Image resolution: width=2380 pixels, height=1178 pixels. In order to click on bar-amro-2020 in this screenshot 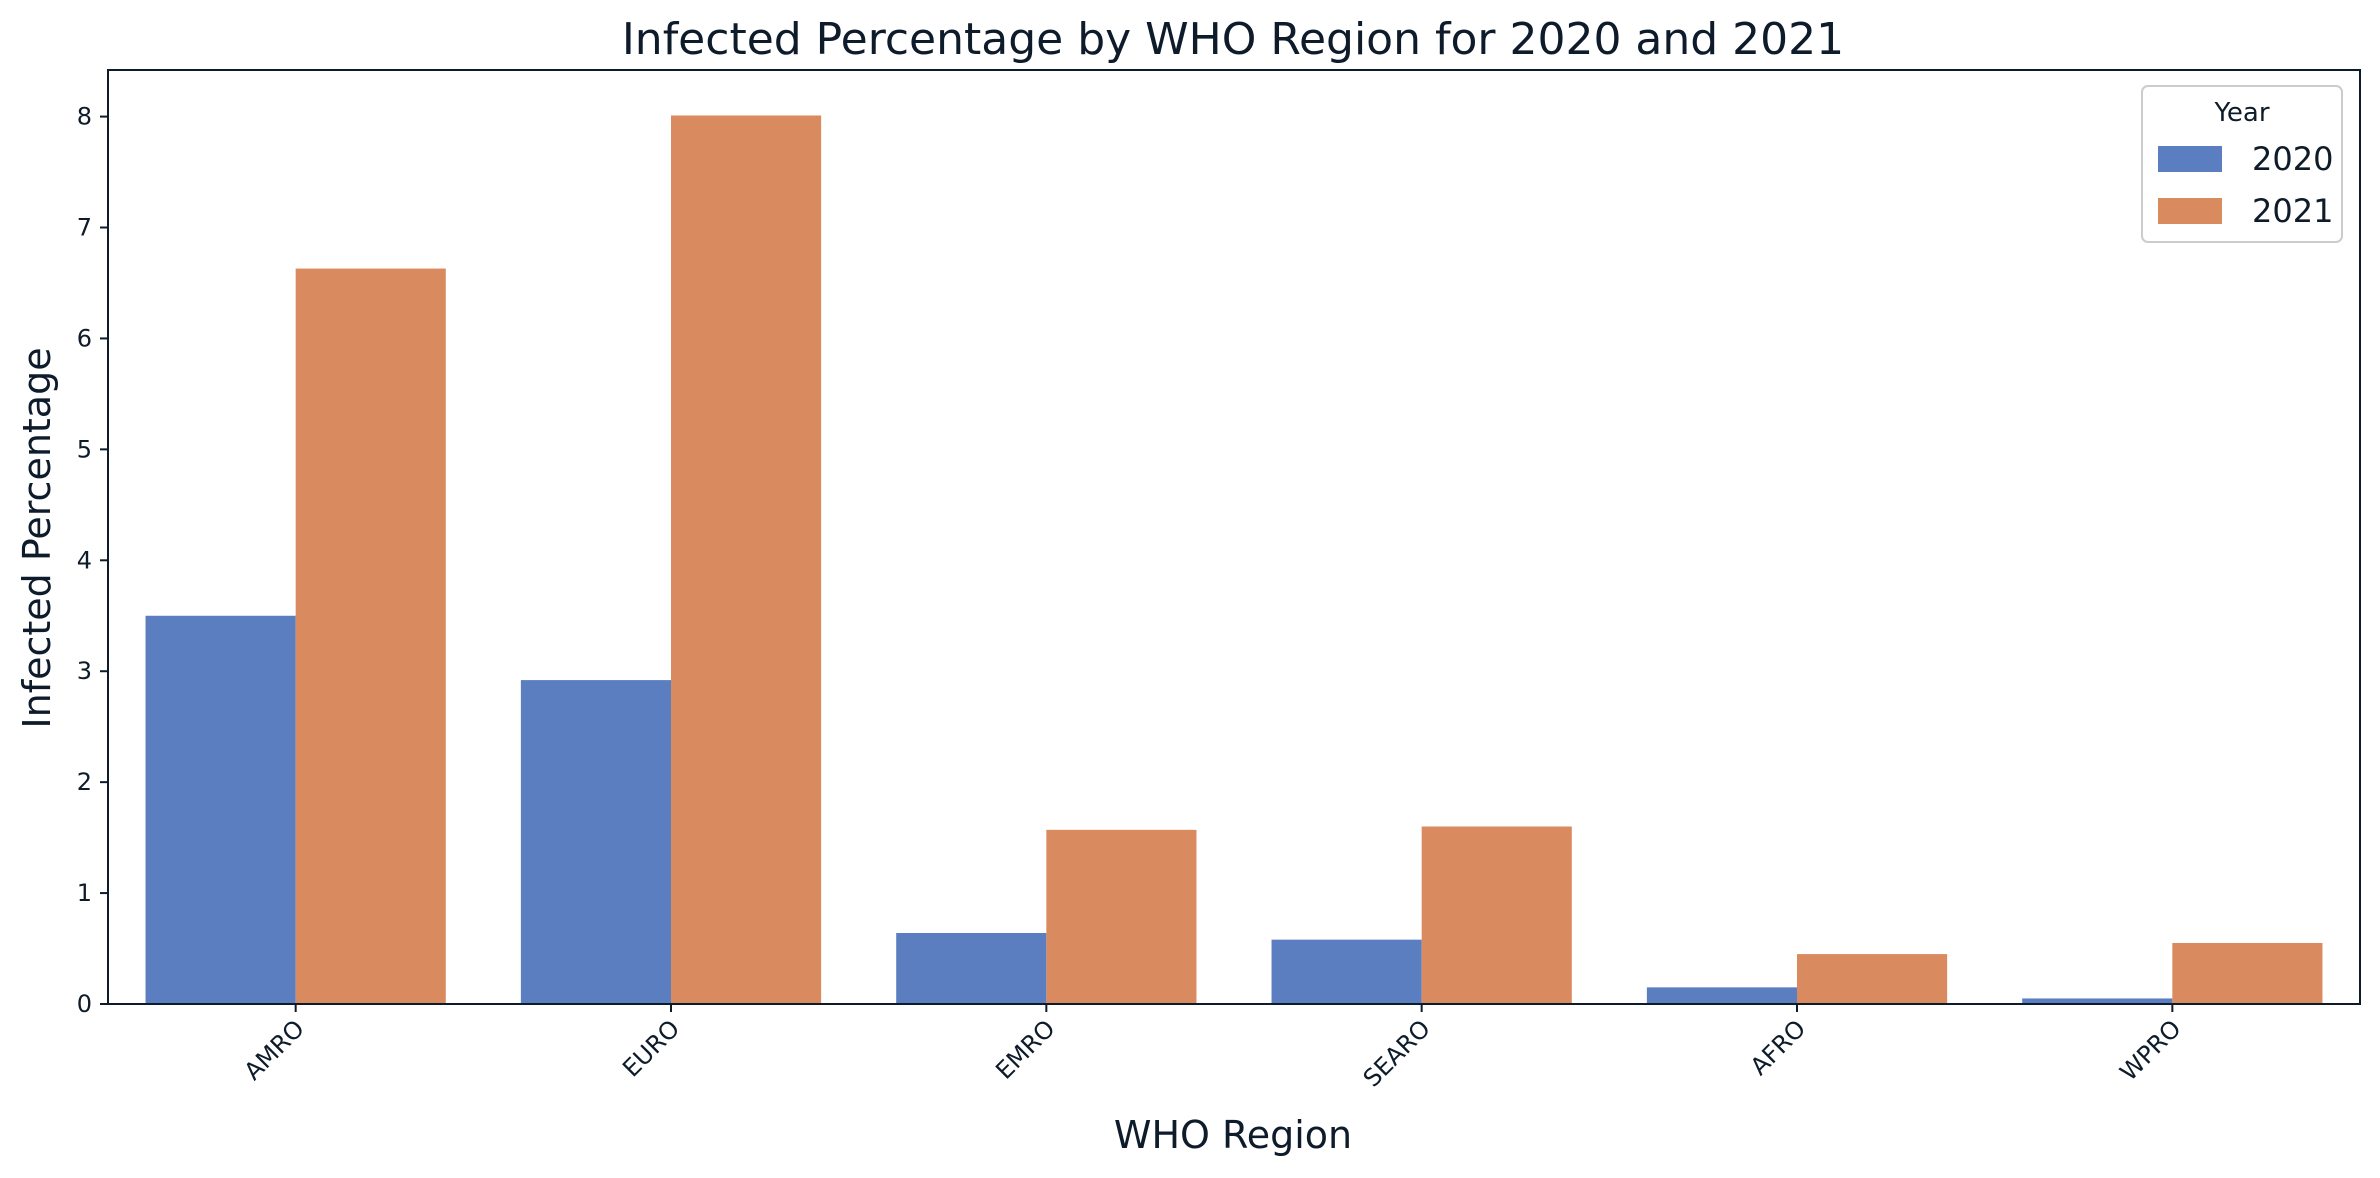, I will do `click(220, 809)`.